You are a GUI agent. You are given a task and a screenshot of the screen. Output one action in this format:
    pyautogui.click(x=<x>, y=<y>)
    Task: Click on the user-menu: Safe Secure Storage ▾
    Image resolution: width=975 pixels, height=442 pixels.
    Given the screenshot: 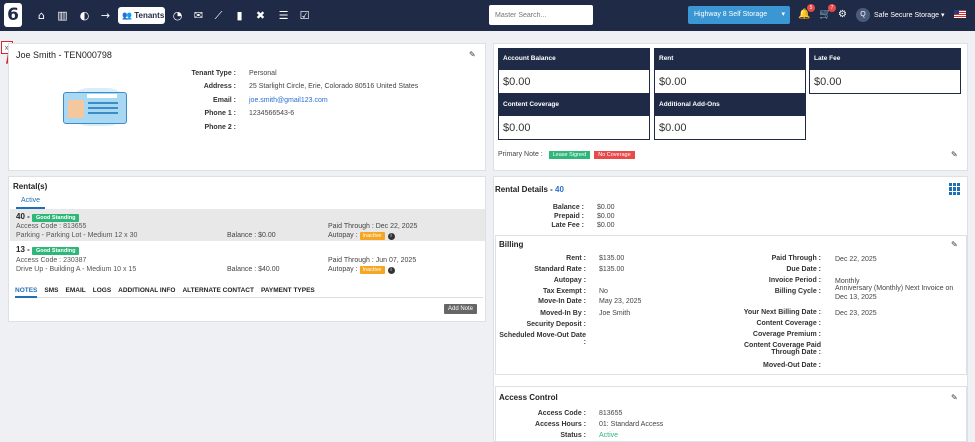 What is the action you would take?
    pyautogui.click(x=909, y=15)
    